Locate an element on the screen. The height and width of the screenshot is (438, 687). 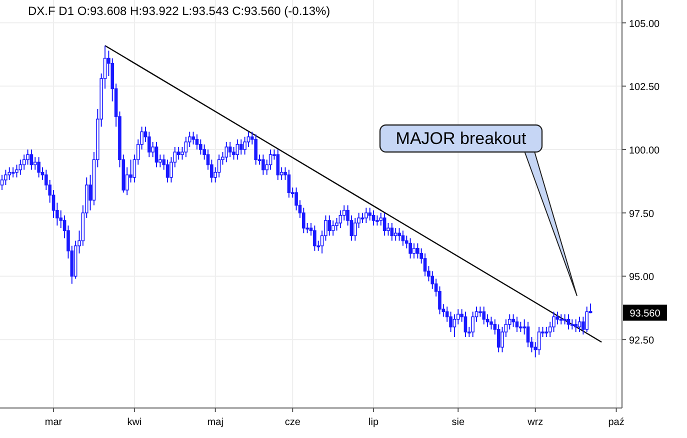
x-tick-label: mar is located at coordinates (53, 422).